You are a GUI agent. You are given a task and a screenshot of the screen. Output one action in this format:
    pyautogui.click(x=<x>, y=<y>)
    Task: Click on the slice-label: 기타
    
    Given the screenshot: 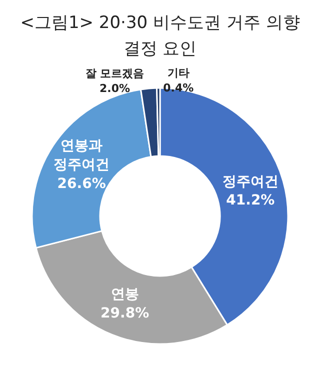 What is the action you would take?
    pyautogui.click(x=178, y=73)
    